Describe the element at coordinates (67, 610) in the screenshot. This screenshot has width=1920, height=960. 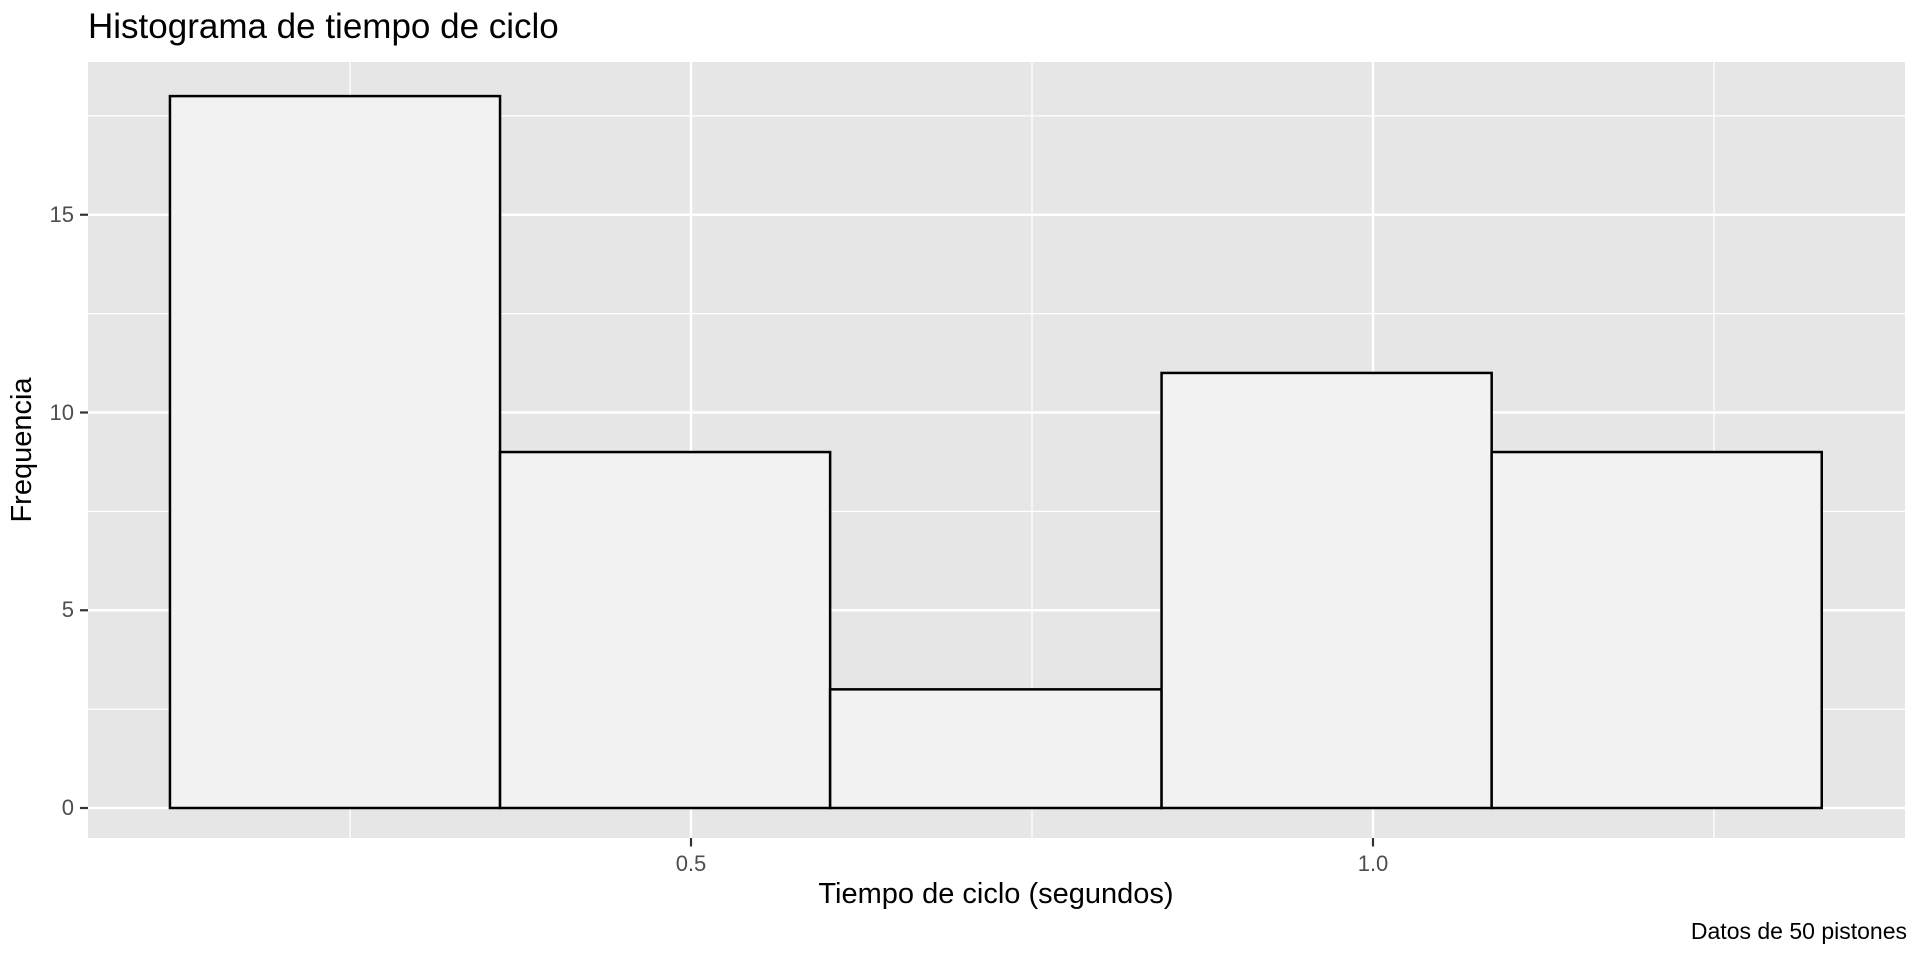
I see `y-axis-tick-label: 5` at that location.